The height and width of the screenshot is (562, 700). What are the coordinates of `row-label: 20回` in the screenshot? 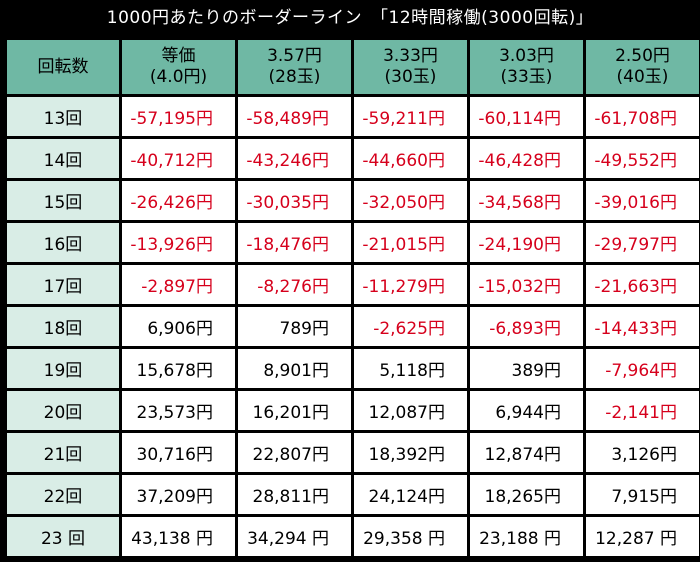 It's located at (63, 410).